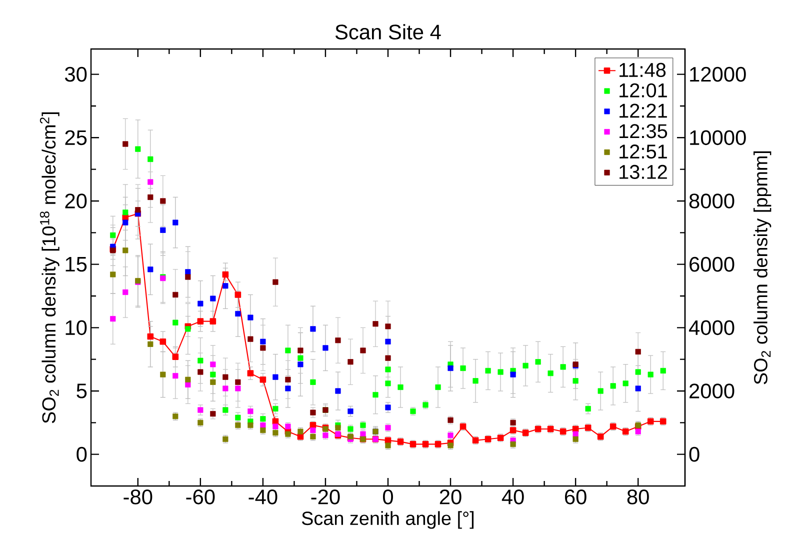 The width and height of the screenshot is (794, 558). What do you see at coordinates (76, 201) in the screenshot?
I see `y-tick-label: 20` at bounding box center [76, 201].